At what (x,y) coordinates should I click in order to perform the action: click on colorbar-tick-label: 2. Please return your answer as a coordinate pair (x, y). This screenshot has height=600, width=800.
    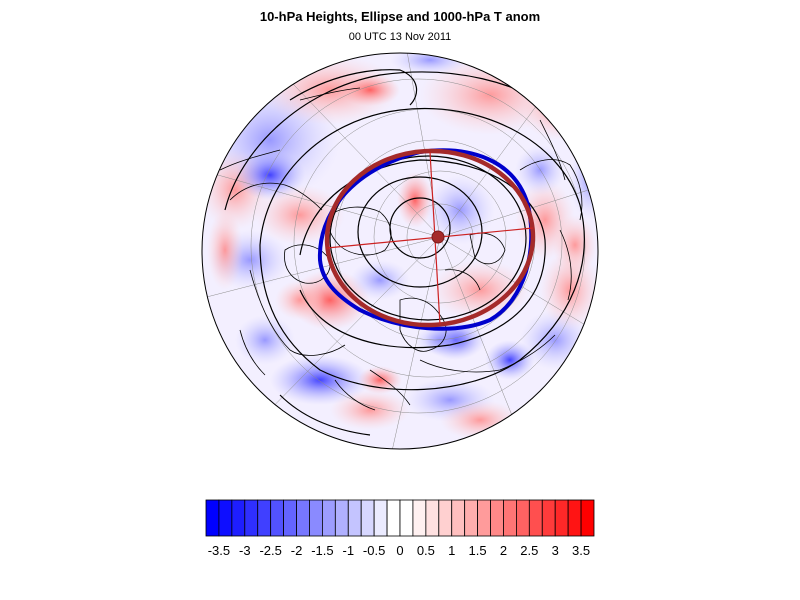
    Looking at the image, I should click on (503, 550).